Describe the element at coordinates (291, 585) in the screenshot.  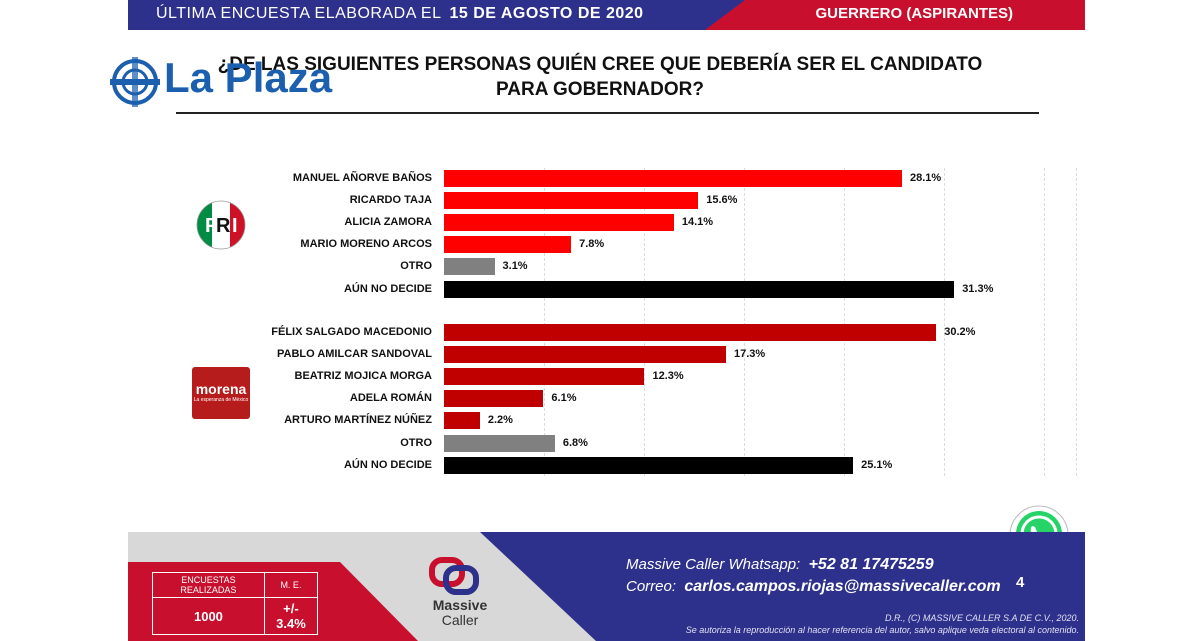
I see `stats-header-margin: M. E.` at that location.